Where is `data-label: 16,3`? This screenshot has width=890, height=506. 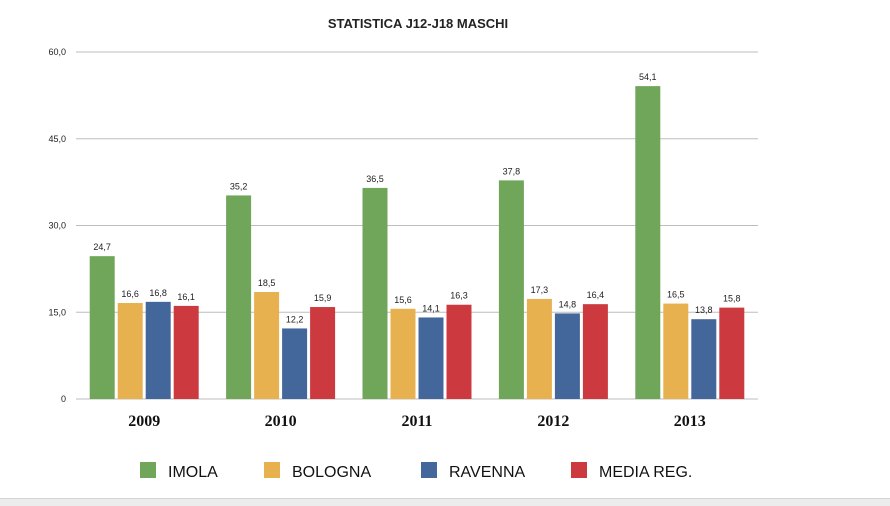 data-label: 16,3 is located at coordinates (459, 296).